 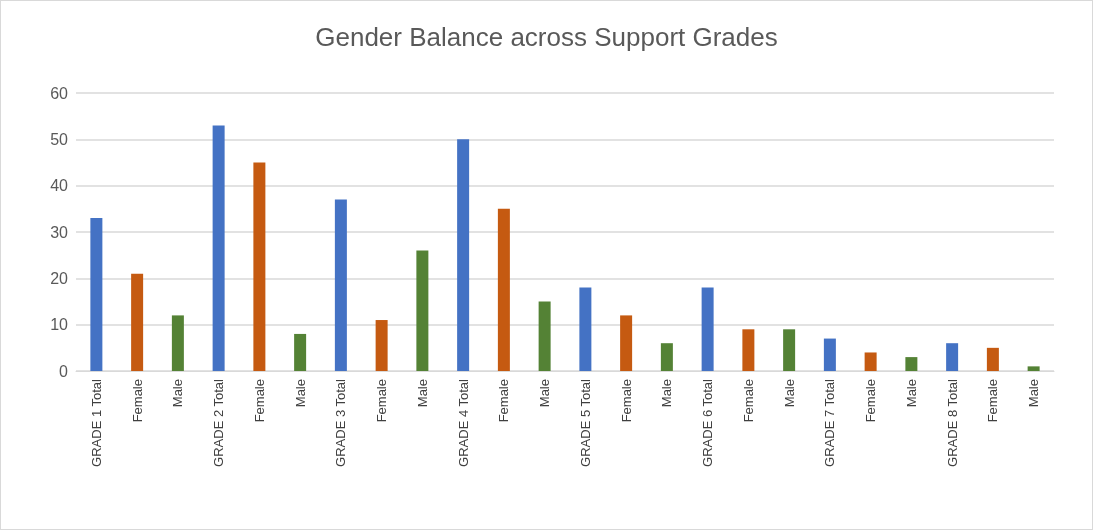 What do you see at coordinates (59, 93) in the screenshot?
I see `y-tick-label: 60` at bounding box center [59, 93].